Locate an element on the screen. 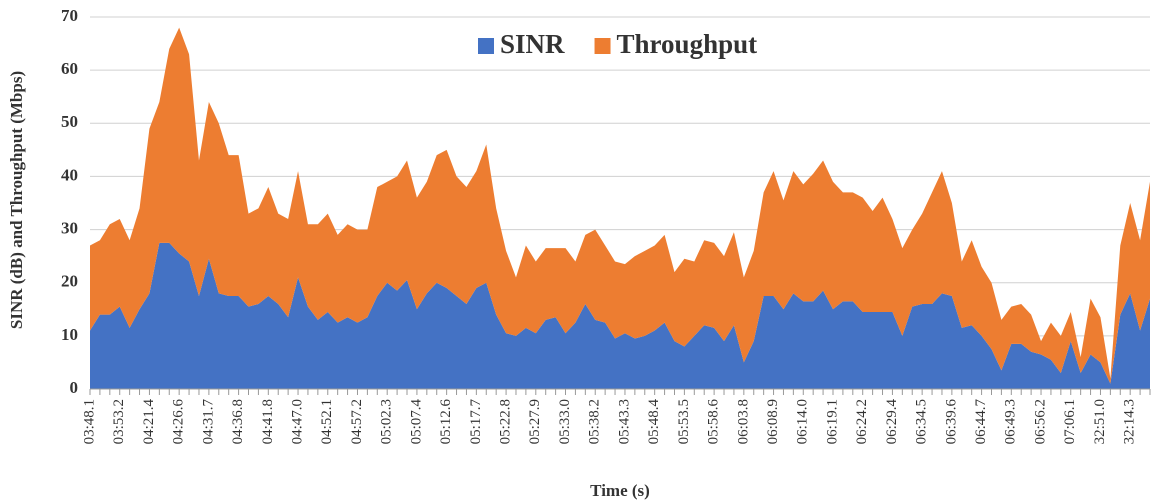  x-tick-label: 05:22.8 is located at coordinates (506, 421).